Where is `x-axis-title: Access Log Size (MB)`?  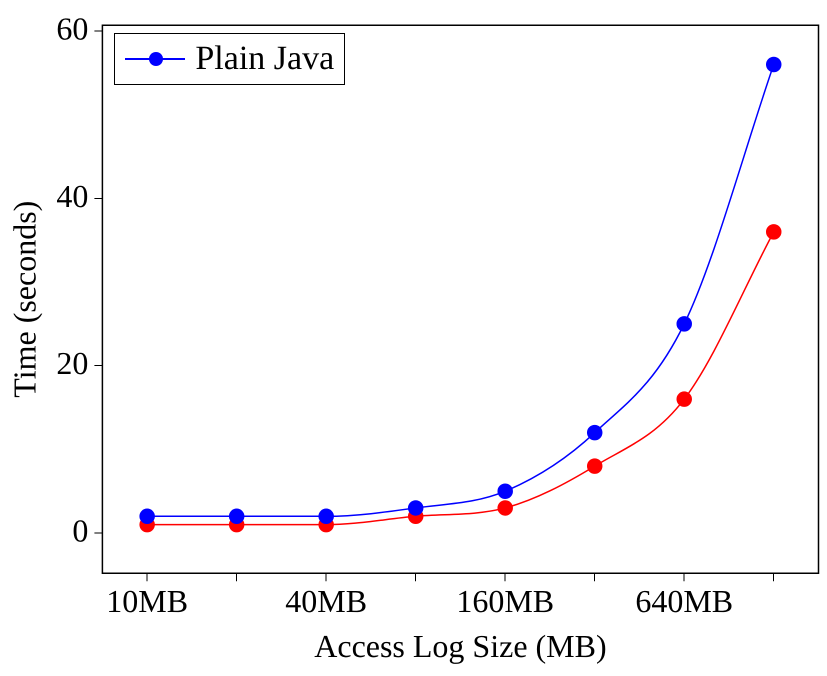 x-axis-title: Access Log Size (MB) is located at coordinates (460, 646).